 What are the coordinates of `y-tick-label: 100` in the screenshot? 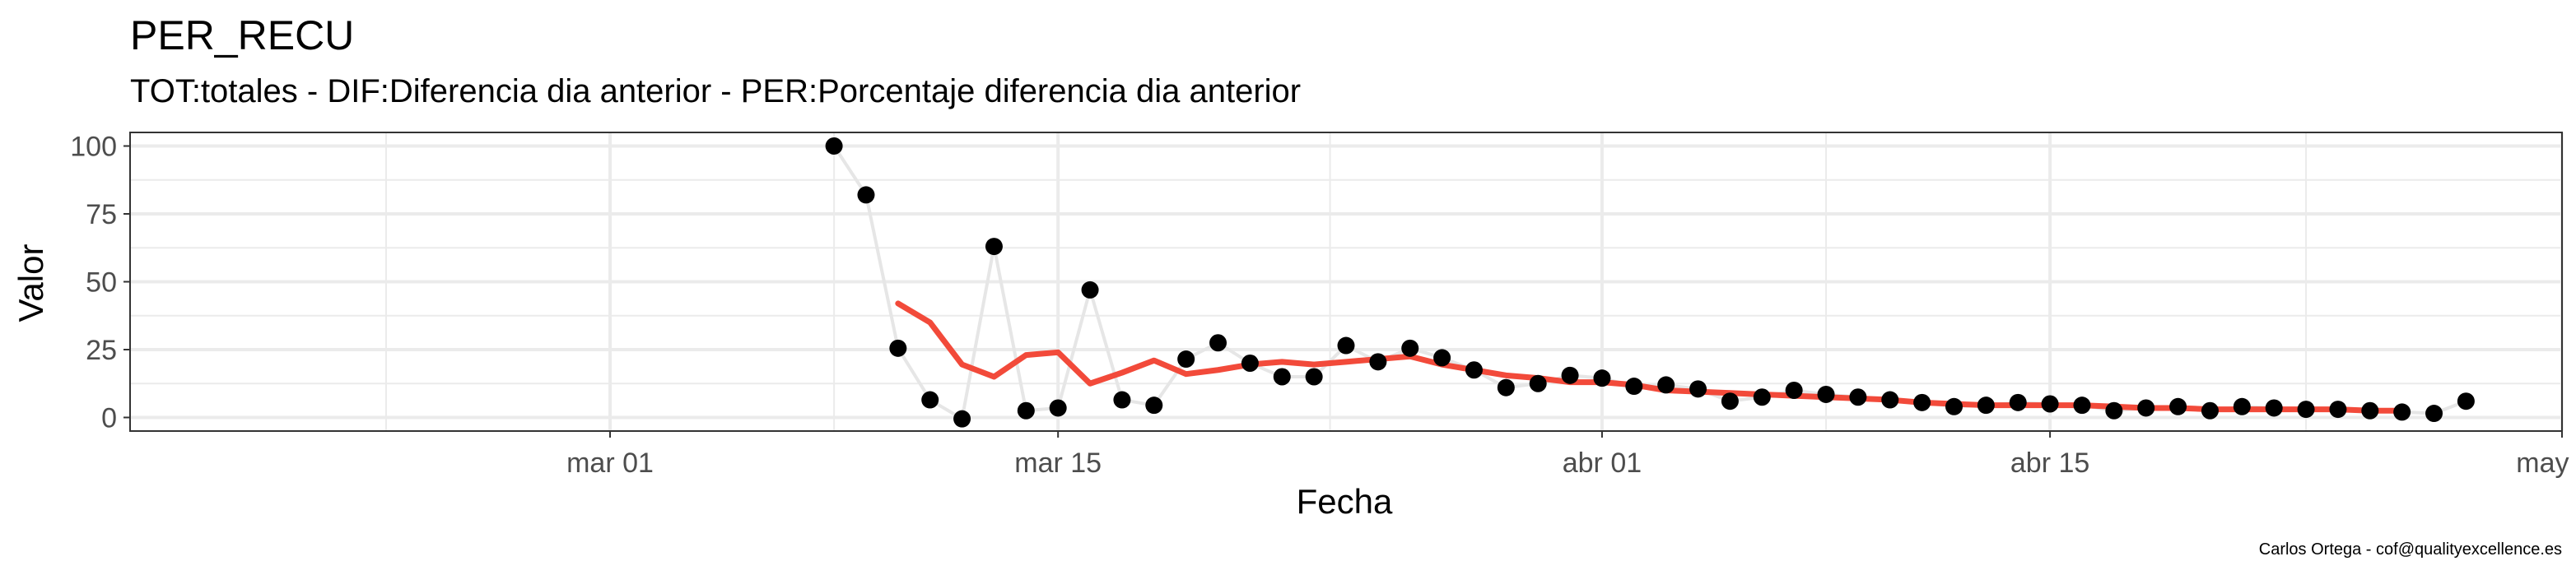 It's located at (93, 148).